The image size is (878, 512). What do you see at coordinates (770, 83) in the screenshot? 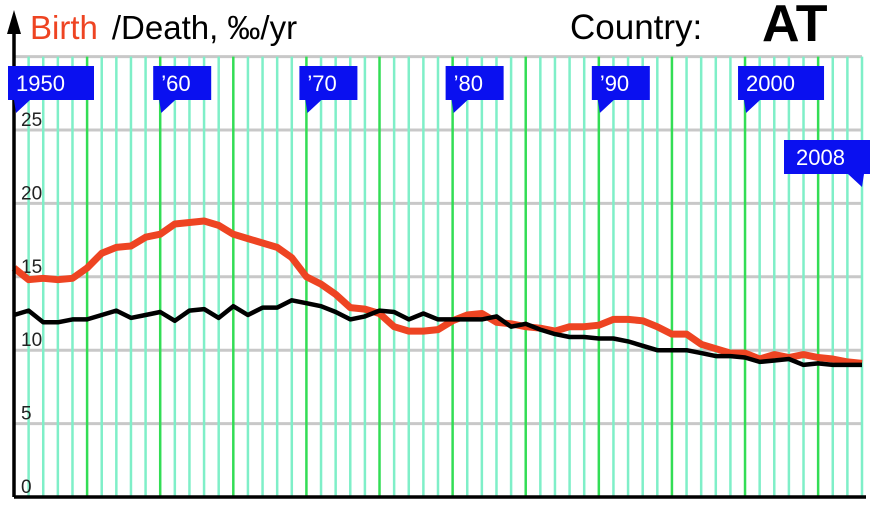
I see `year-flag-label: 2000` at bounding box center [770, 83].